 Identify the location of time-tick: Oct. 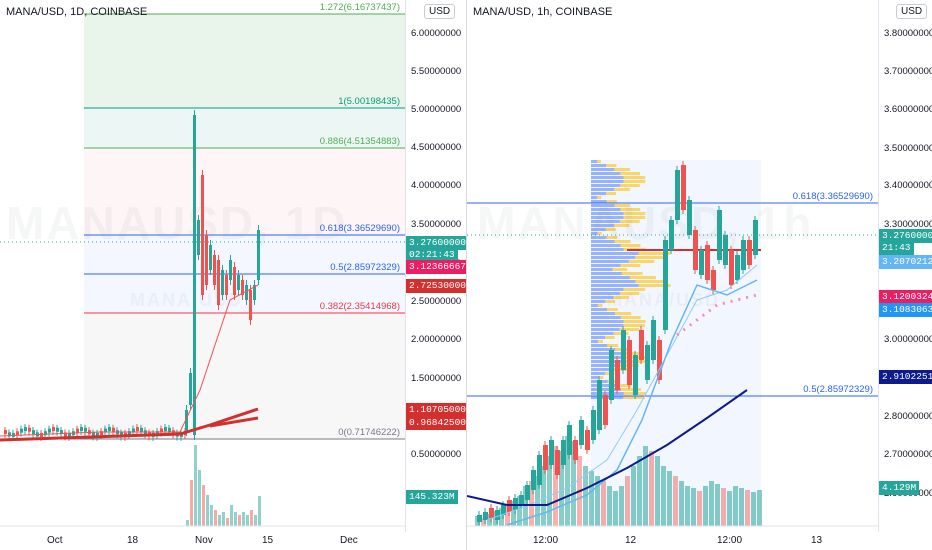
(55, 540).